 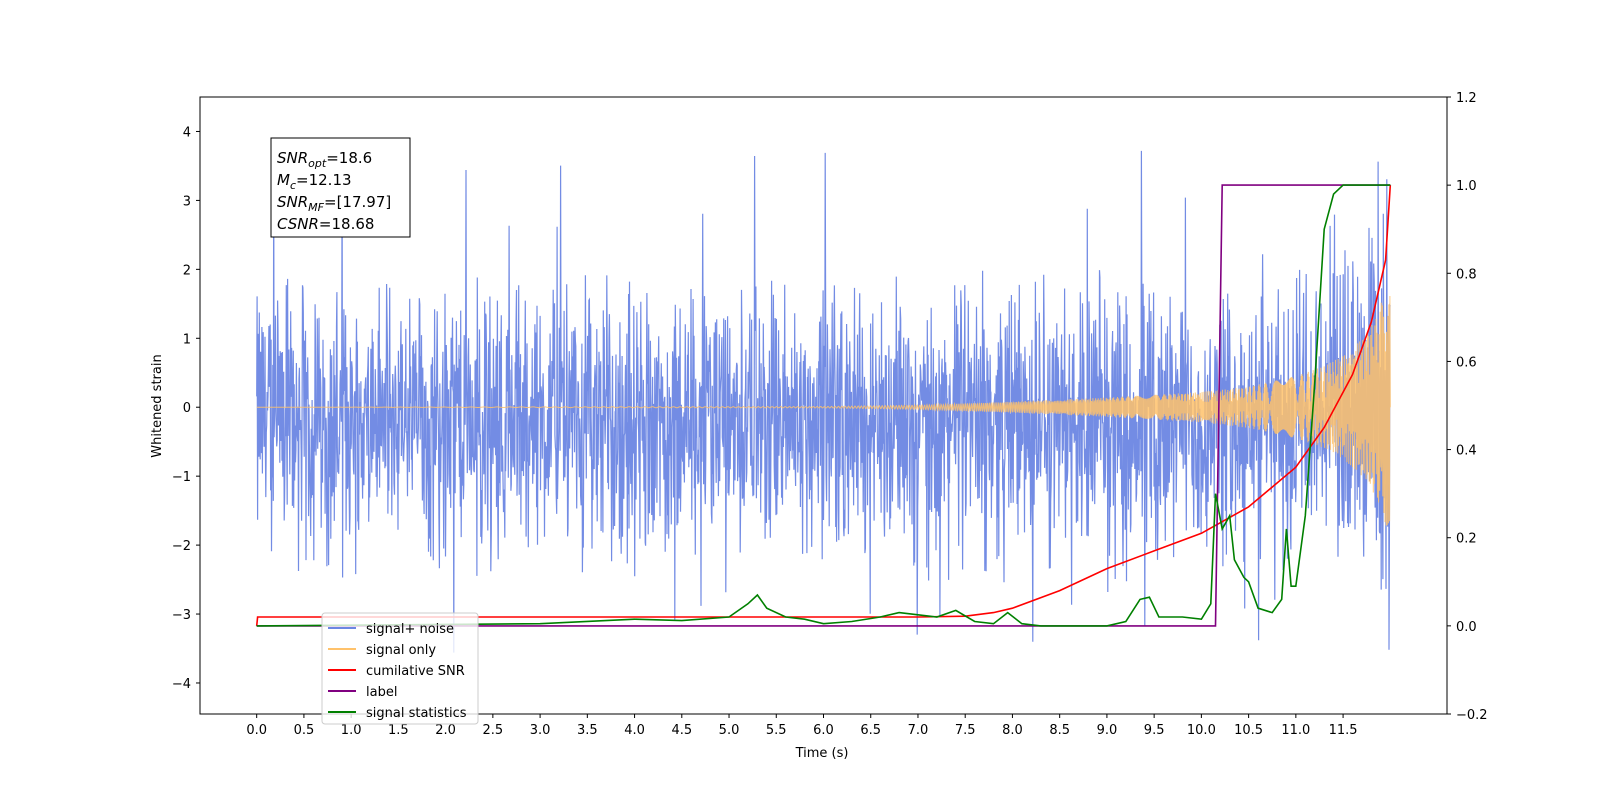 What do you see at coordinates (415, 671) in the screenshot?
I see `legend-label: cumilative SNR` at bounding box center [415, 671].